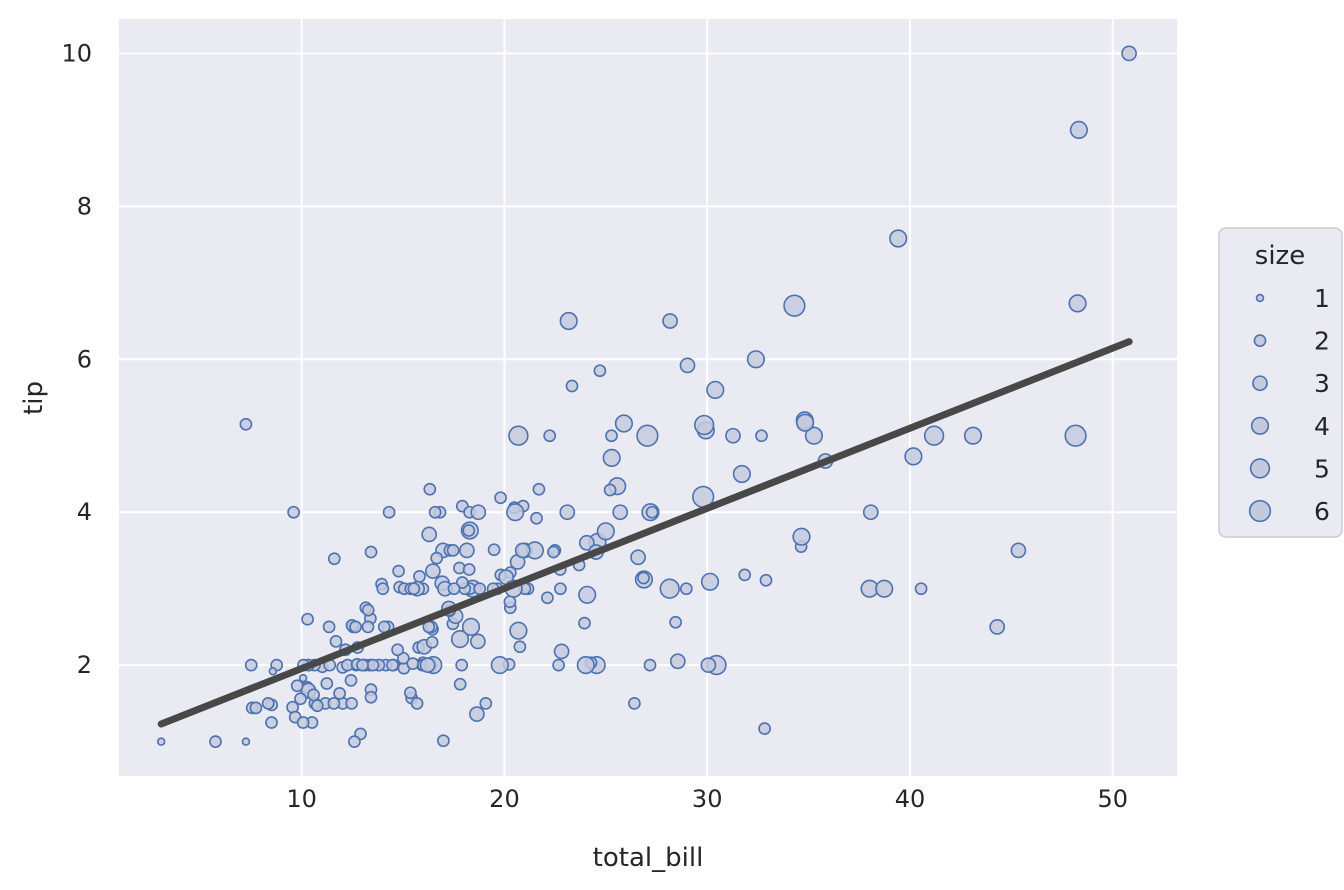  I want to click on x-tick-label: 50, so click(1112, 799).